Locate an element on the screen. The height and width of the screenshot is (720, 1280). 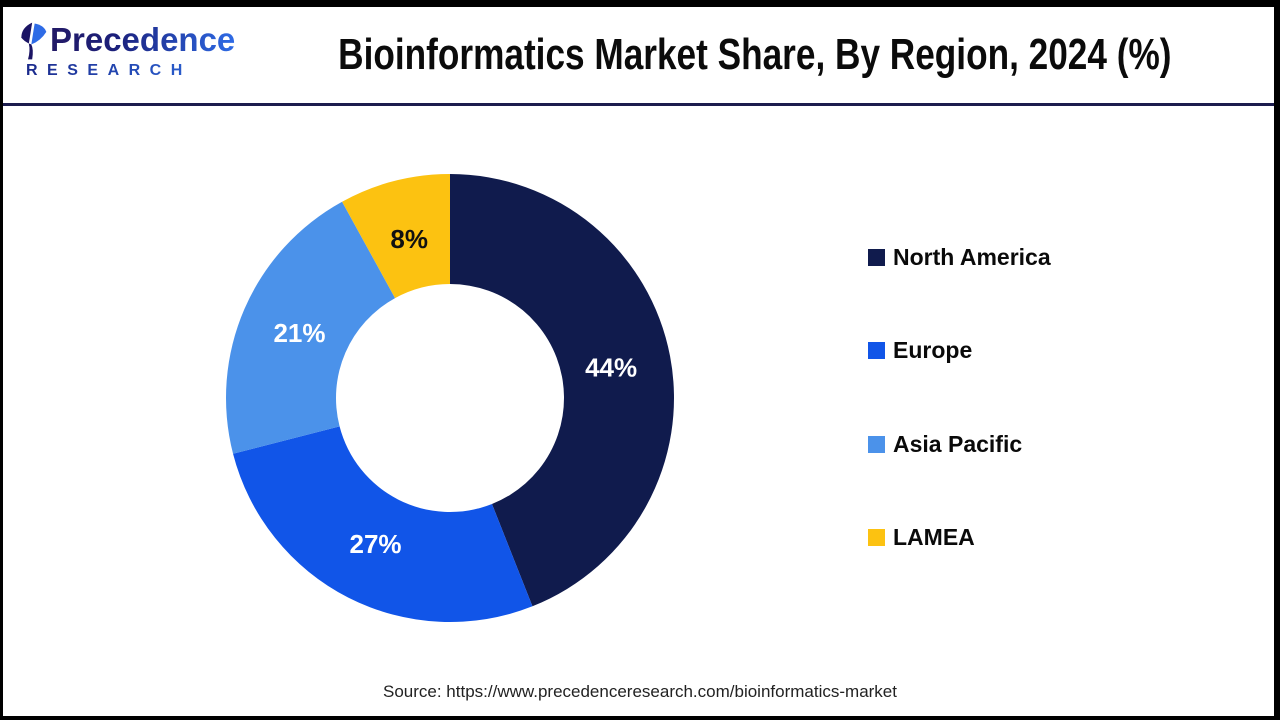
legend-label: Asia Pacific is located at coordinates (958, 443).